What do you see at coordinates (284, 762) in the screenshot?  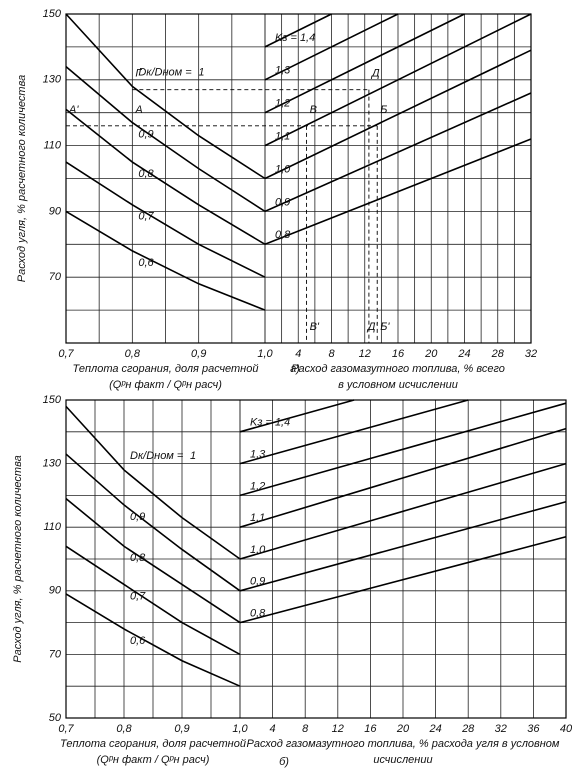 I see `panel-label: б)` at bounding box center [284, 762].